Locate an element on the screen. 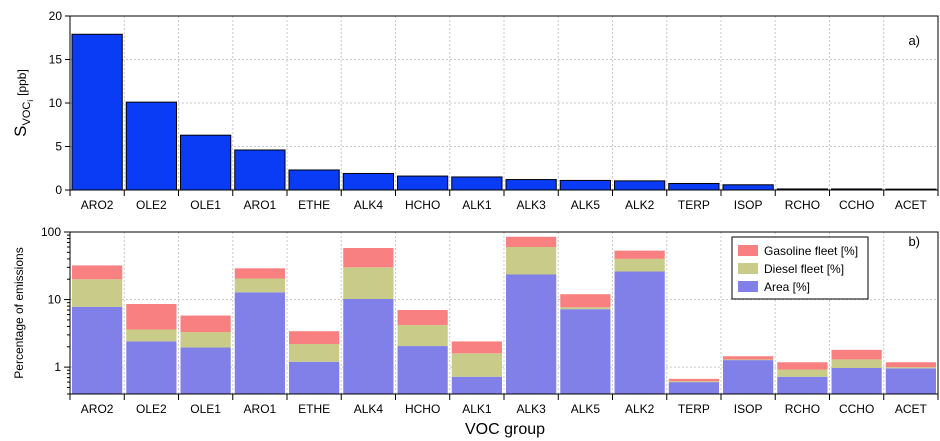 The image size is (940, 441). panel-a-y-tick-label: 0 is located at coordinates (58, 190).